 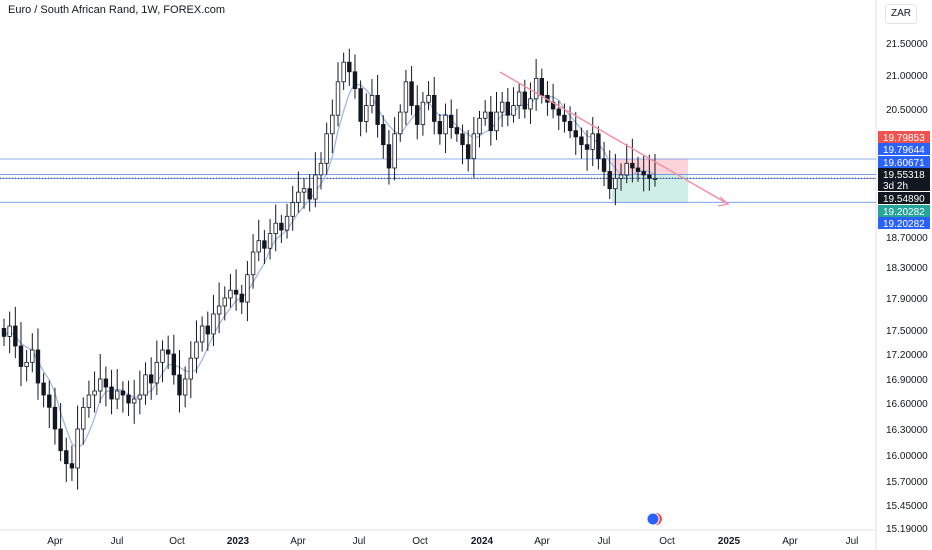 I want to click on currency-button: ZAR, so click(x=901, y=14).